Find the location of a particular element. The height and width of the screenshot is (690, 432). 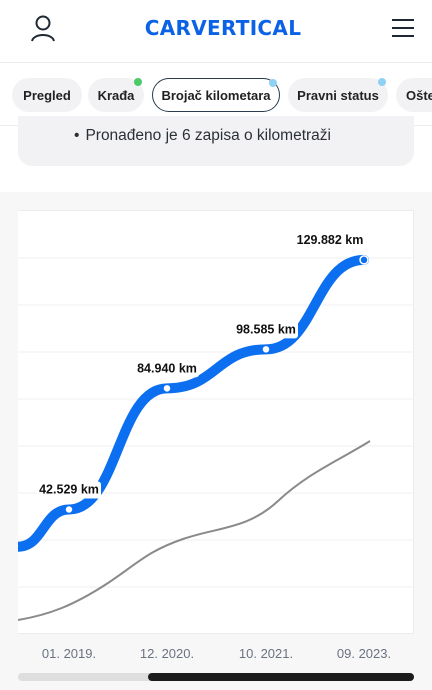

tab-label: Ošte is located at coordinates (419, 95).